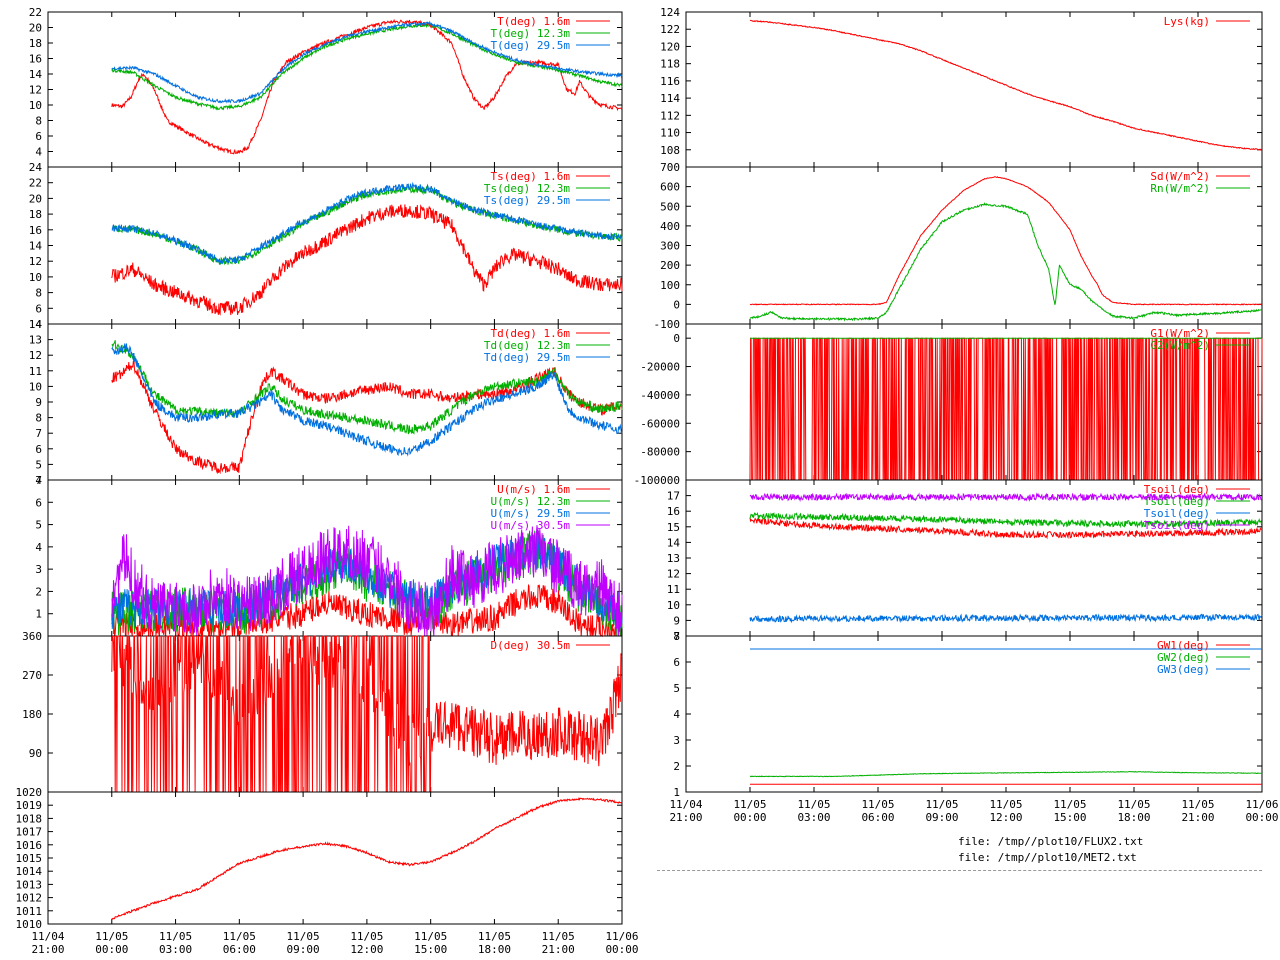 This screenshot has height=960, width=1280. Describe the element at coordinates (670, 206) in the screenshot. I see `y-tick-label: 500` at that location.